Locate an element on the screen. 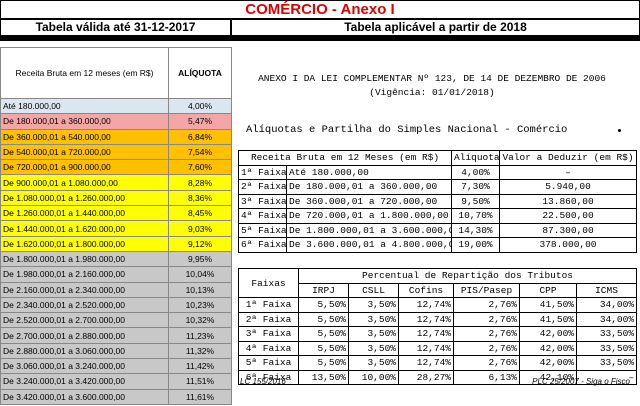 This screenshot has height=406, width=640. table-row: De 2.700.000,01 a 2.880.000,00 11,23% is located at coordinates (116, 335).